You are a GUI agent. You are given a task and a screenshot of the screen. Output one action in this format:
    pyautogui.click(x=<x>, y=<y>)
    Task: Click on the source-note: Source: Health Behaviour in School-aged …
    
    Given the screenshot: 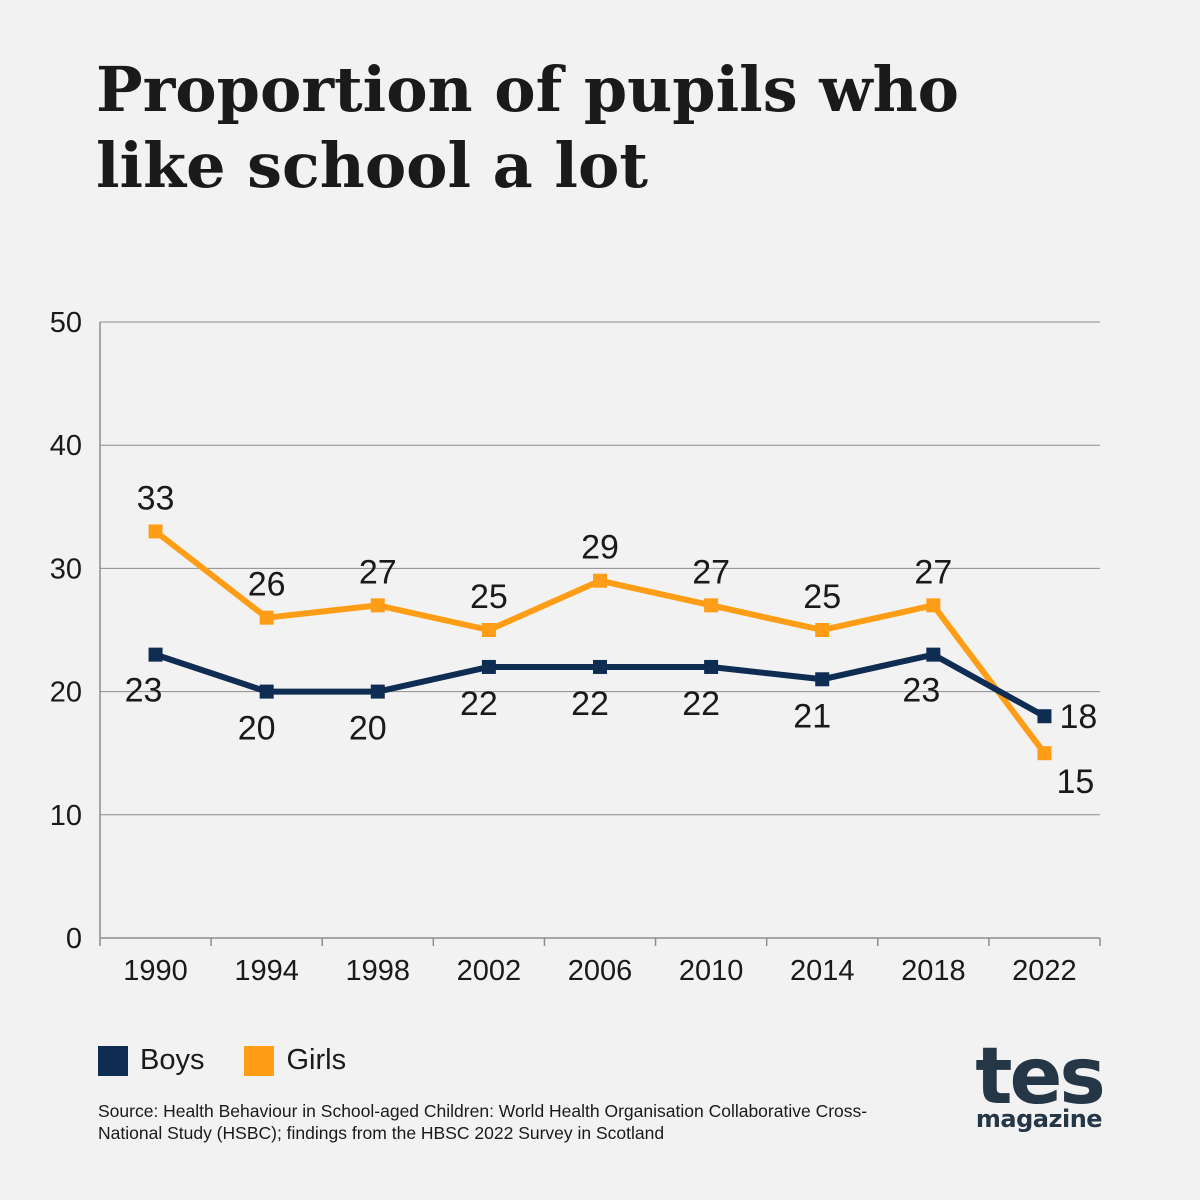 What is the action you would take?
    pyautogui.click(x=483, y=1122)
    